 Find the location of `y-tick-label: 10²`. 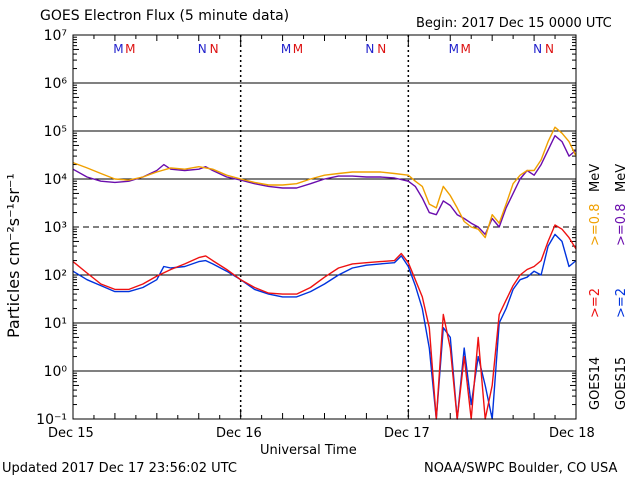

y-tick-label: 10² is located at coordinates (55, 276).